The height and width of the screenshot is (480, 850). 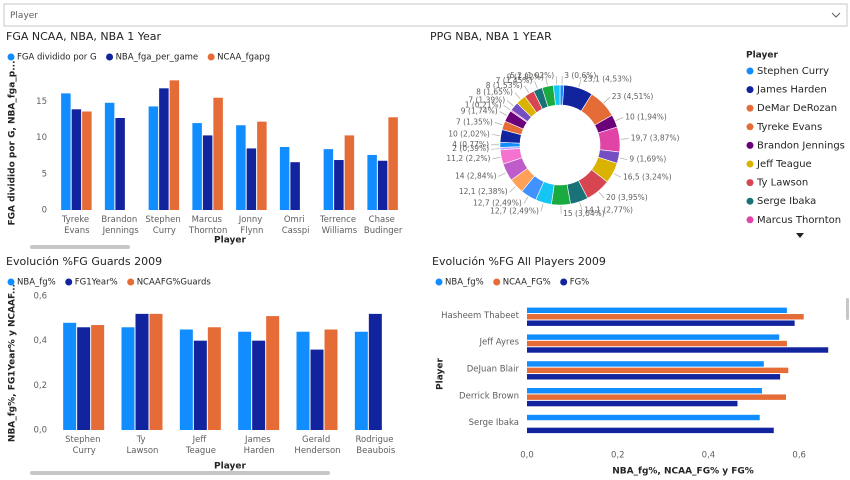 What do you see at coordinates (375, 445) in the screenshot?
I see `x-tick-label: Rodrigue Beaubois` at bounding box center [375, 445].